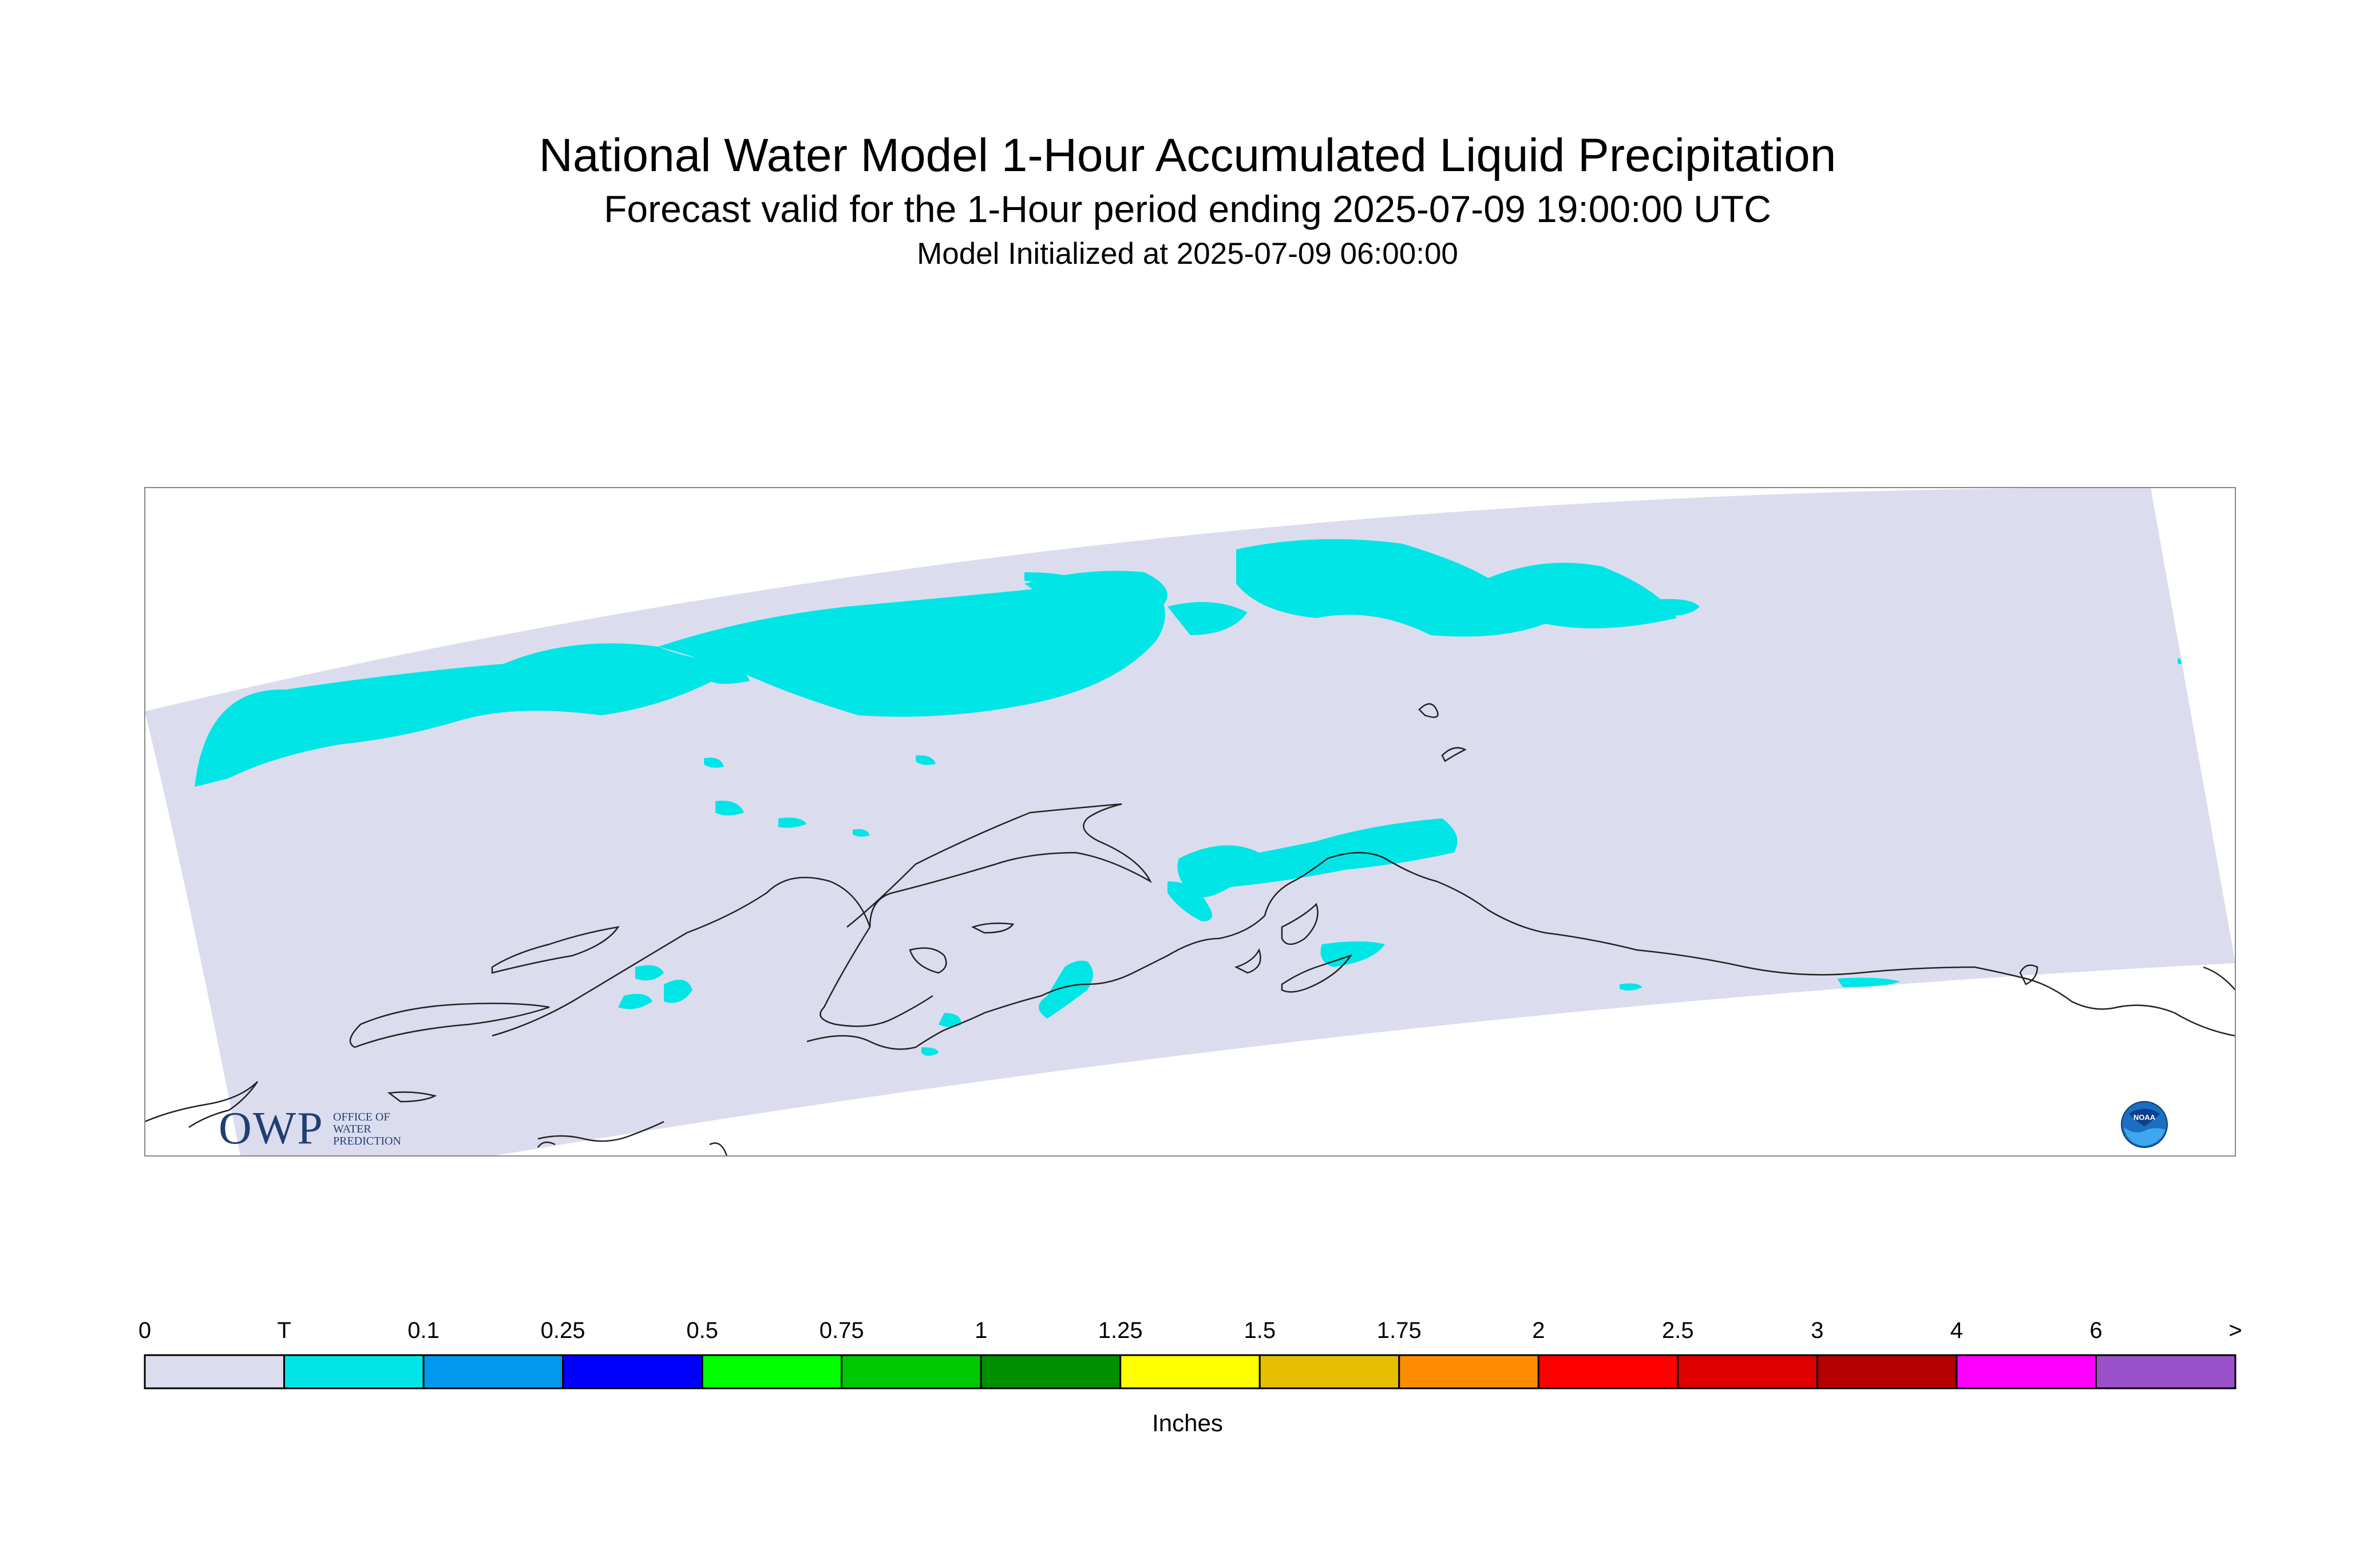  I want to click on legend-colorbar, so click(1190, 1371).